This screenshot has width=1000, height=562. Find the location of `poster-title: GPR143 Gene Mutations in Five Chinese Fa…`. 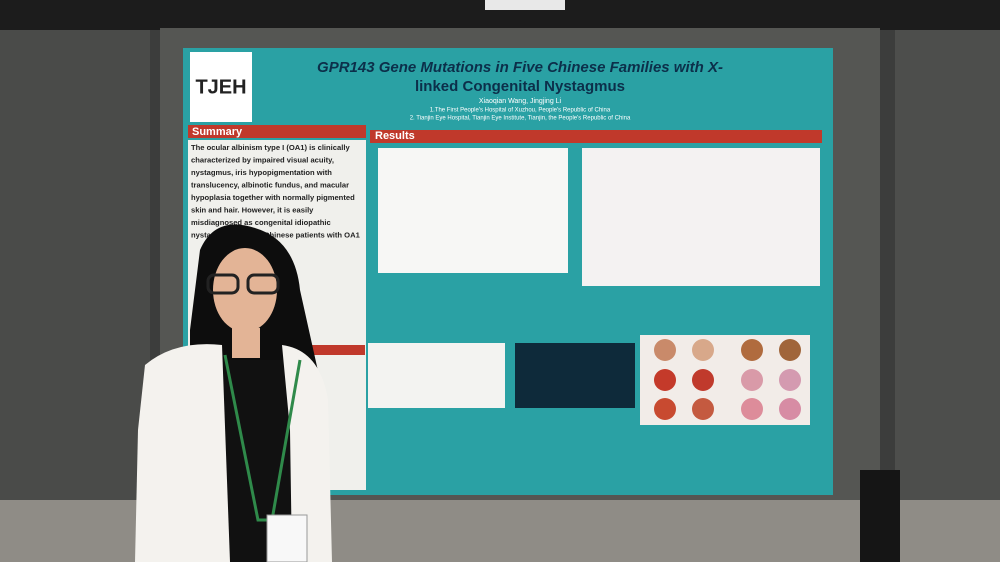

poster-title: GPR143 Gene Mutations in Five Chinese Fa… is located at coordinates (520, 67).